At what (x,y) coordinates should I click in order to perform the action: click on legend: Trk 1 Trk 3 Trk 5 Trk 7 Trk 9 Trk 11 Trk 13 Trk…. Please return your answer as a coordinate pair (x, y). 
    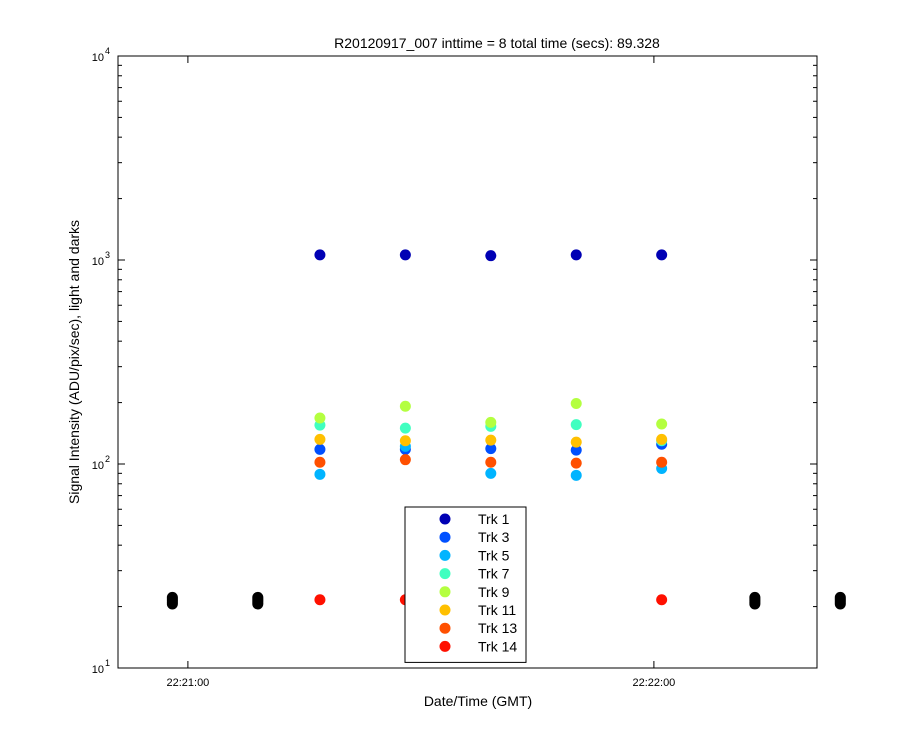
    Looking at the image, I should click on (465, 584).